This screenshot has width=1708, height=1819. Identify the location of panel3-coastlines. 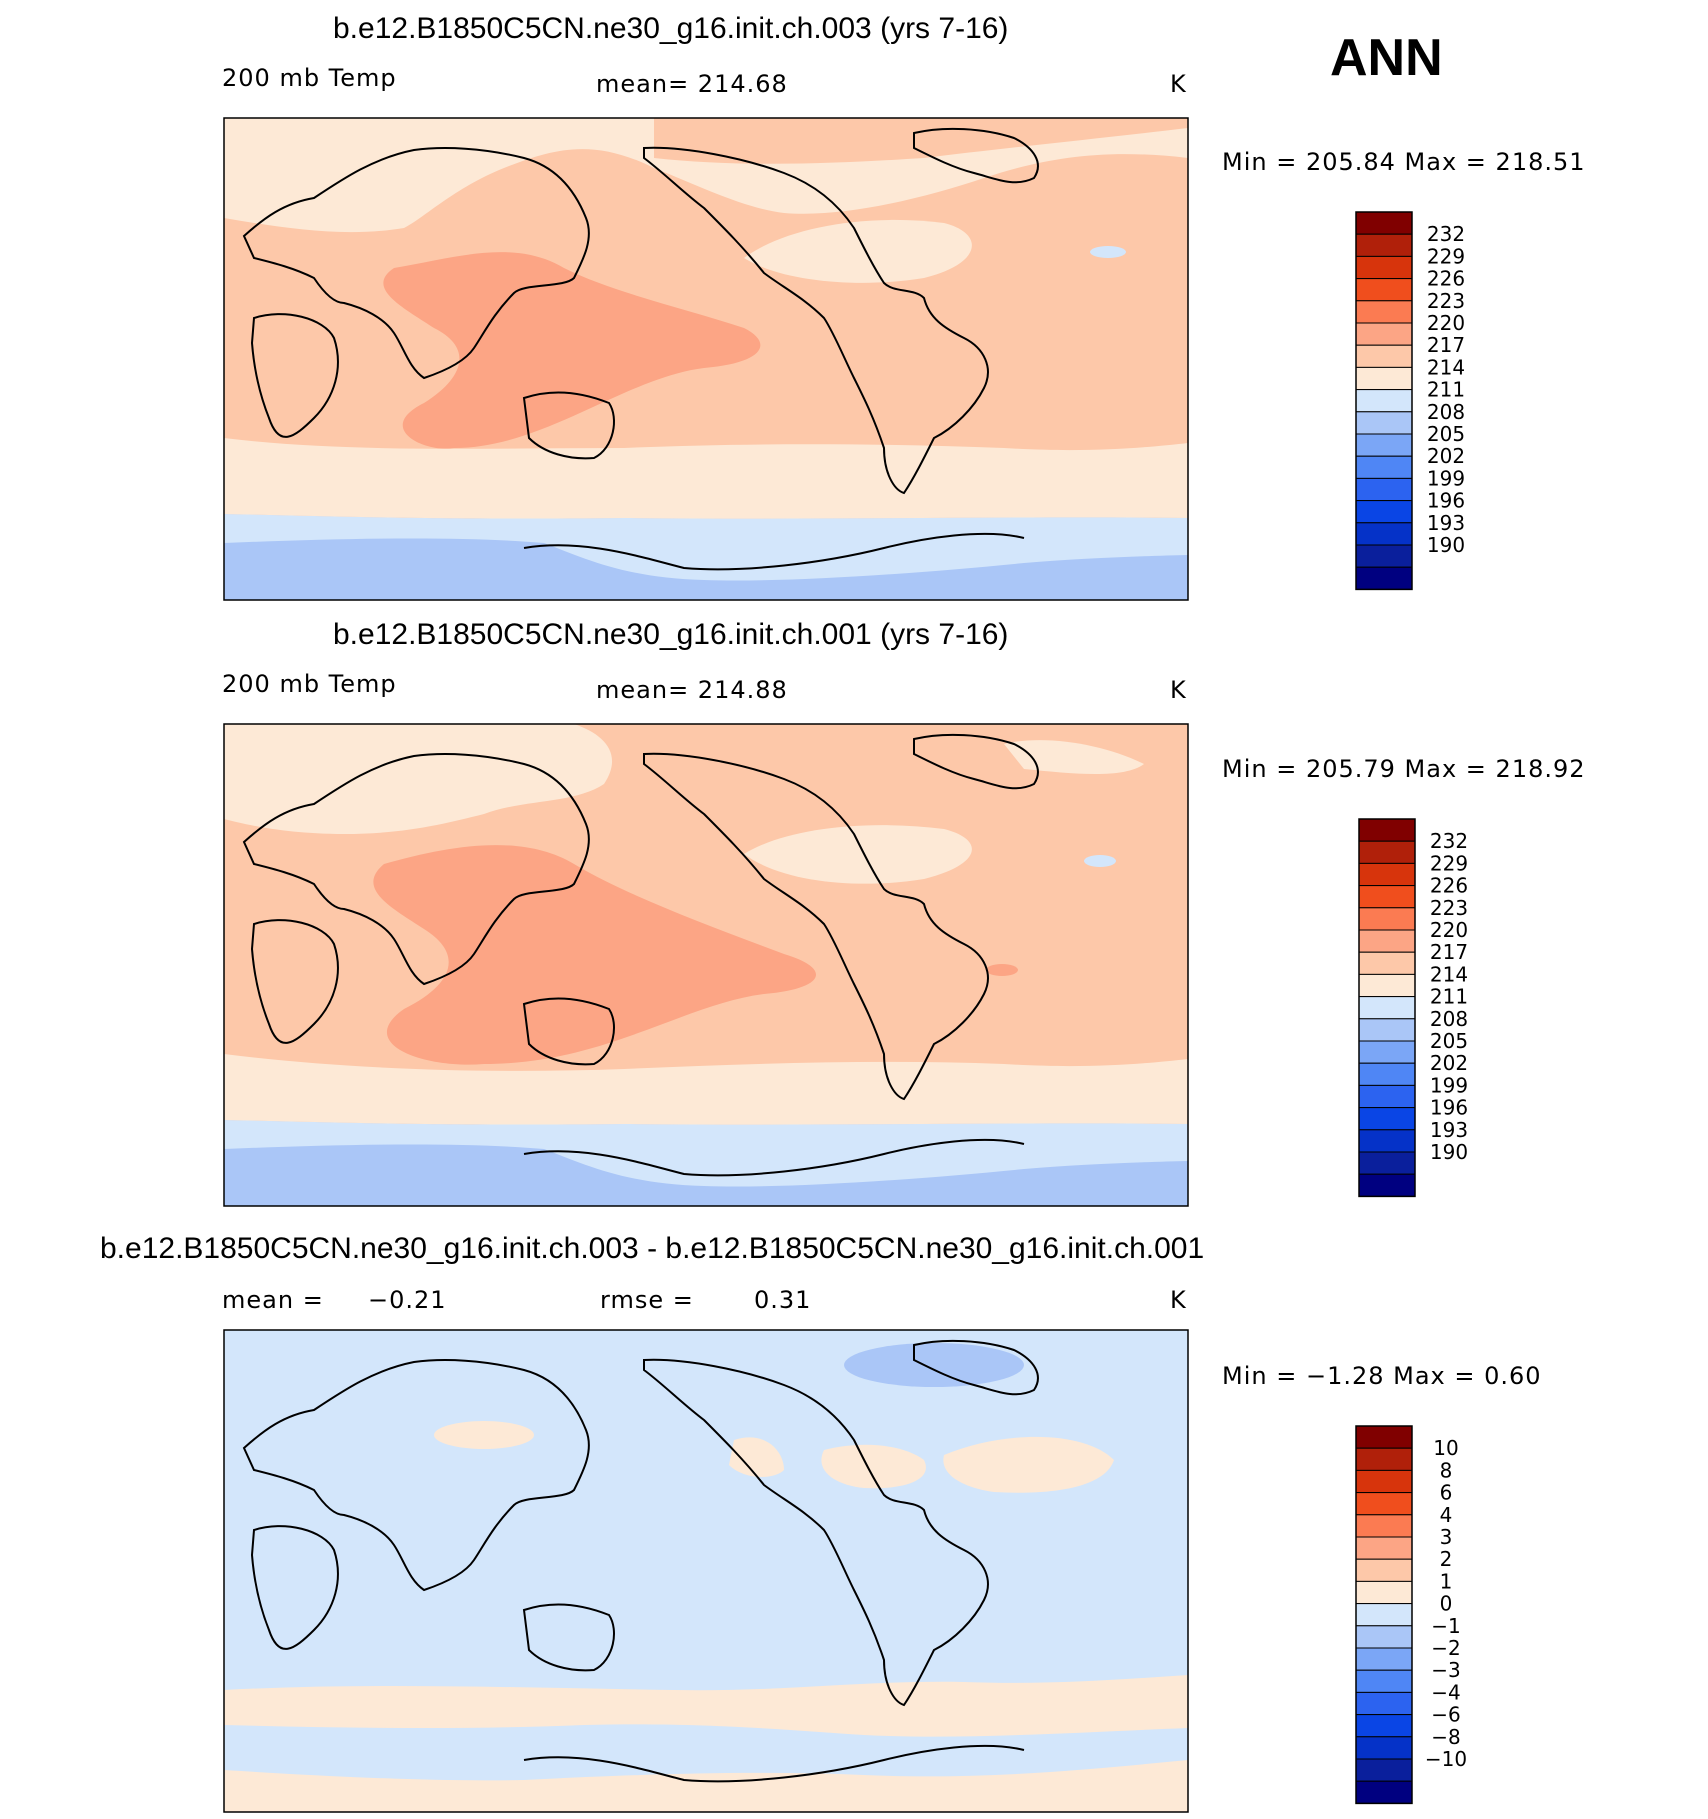
(640, 1561).